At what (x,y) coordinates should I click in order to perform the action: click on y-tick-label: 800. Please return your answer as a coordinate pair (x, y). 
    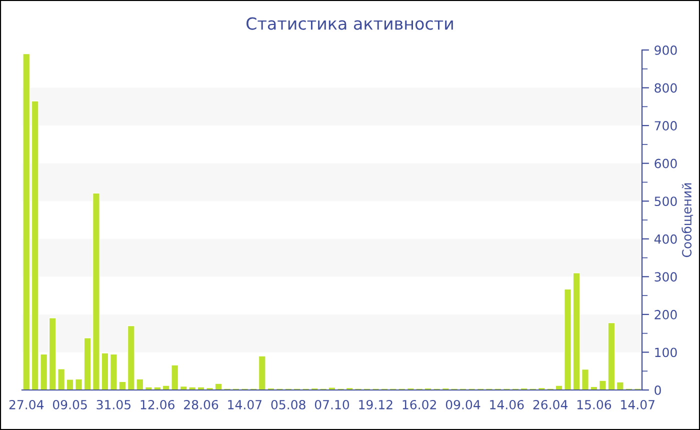
    Looking at the image, I should click on (665, 88).